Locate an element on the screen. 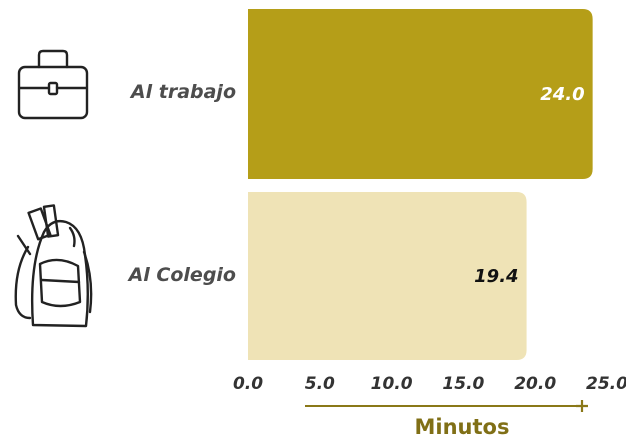 Image resolution: width=626 pixels, height=443 pixels. x-axis-title: Minutos is located at coordinates (462, 427).